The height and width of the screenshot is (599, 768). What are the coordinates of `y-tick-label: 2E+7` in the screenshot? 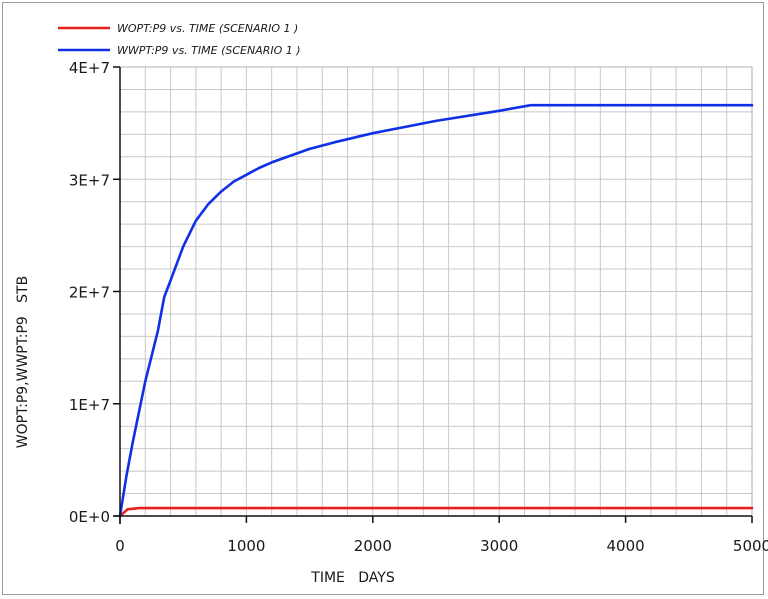 It's located at (89, 293).